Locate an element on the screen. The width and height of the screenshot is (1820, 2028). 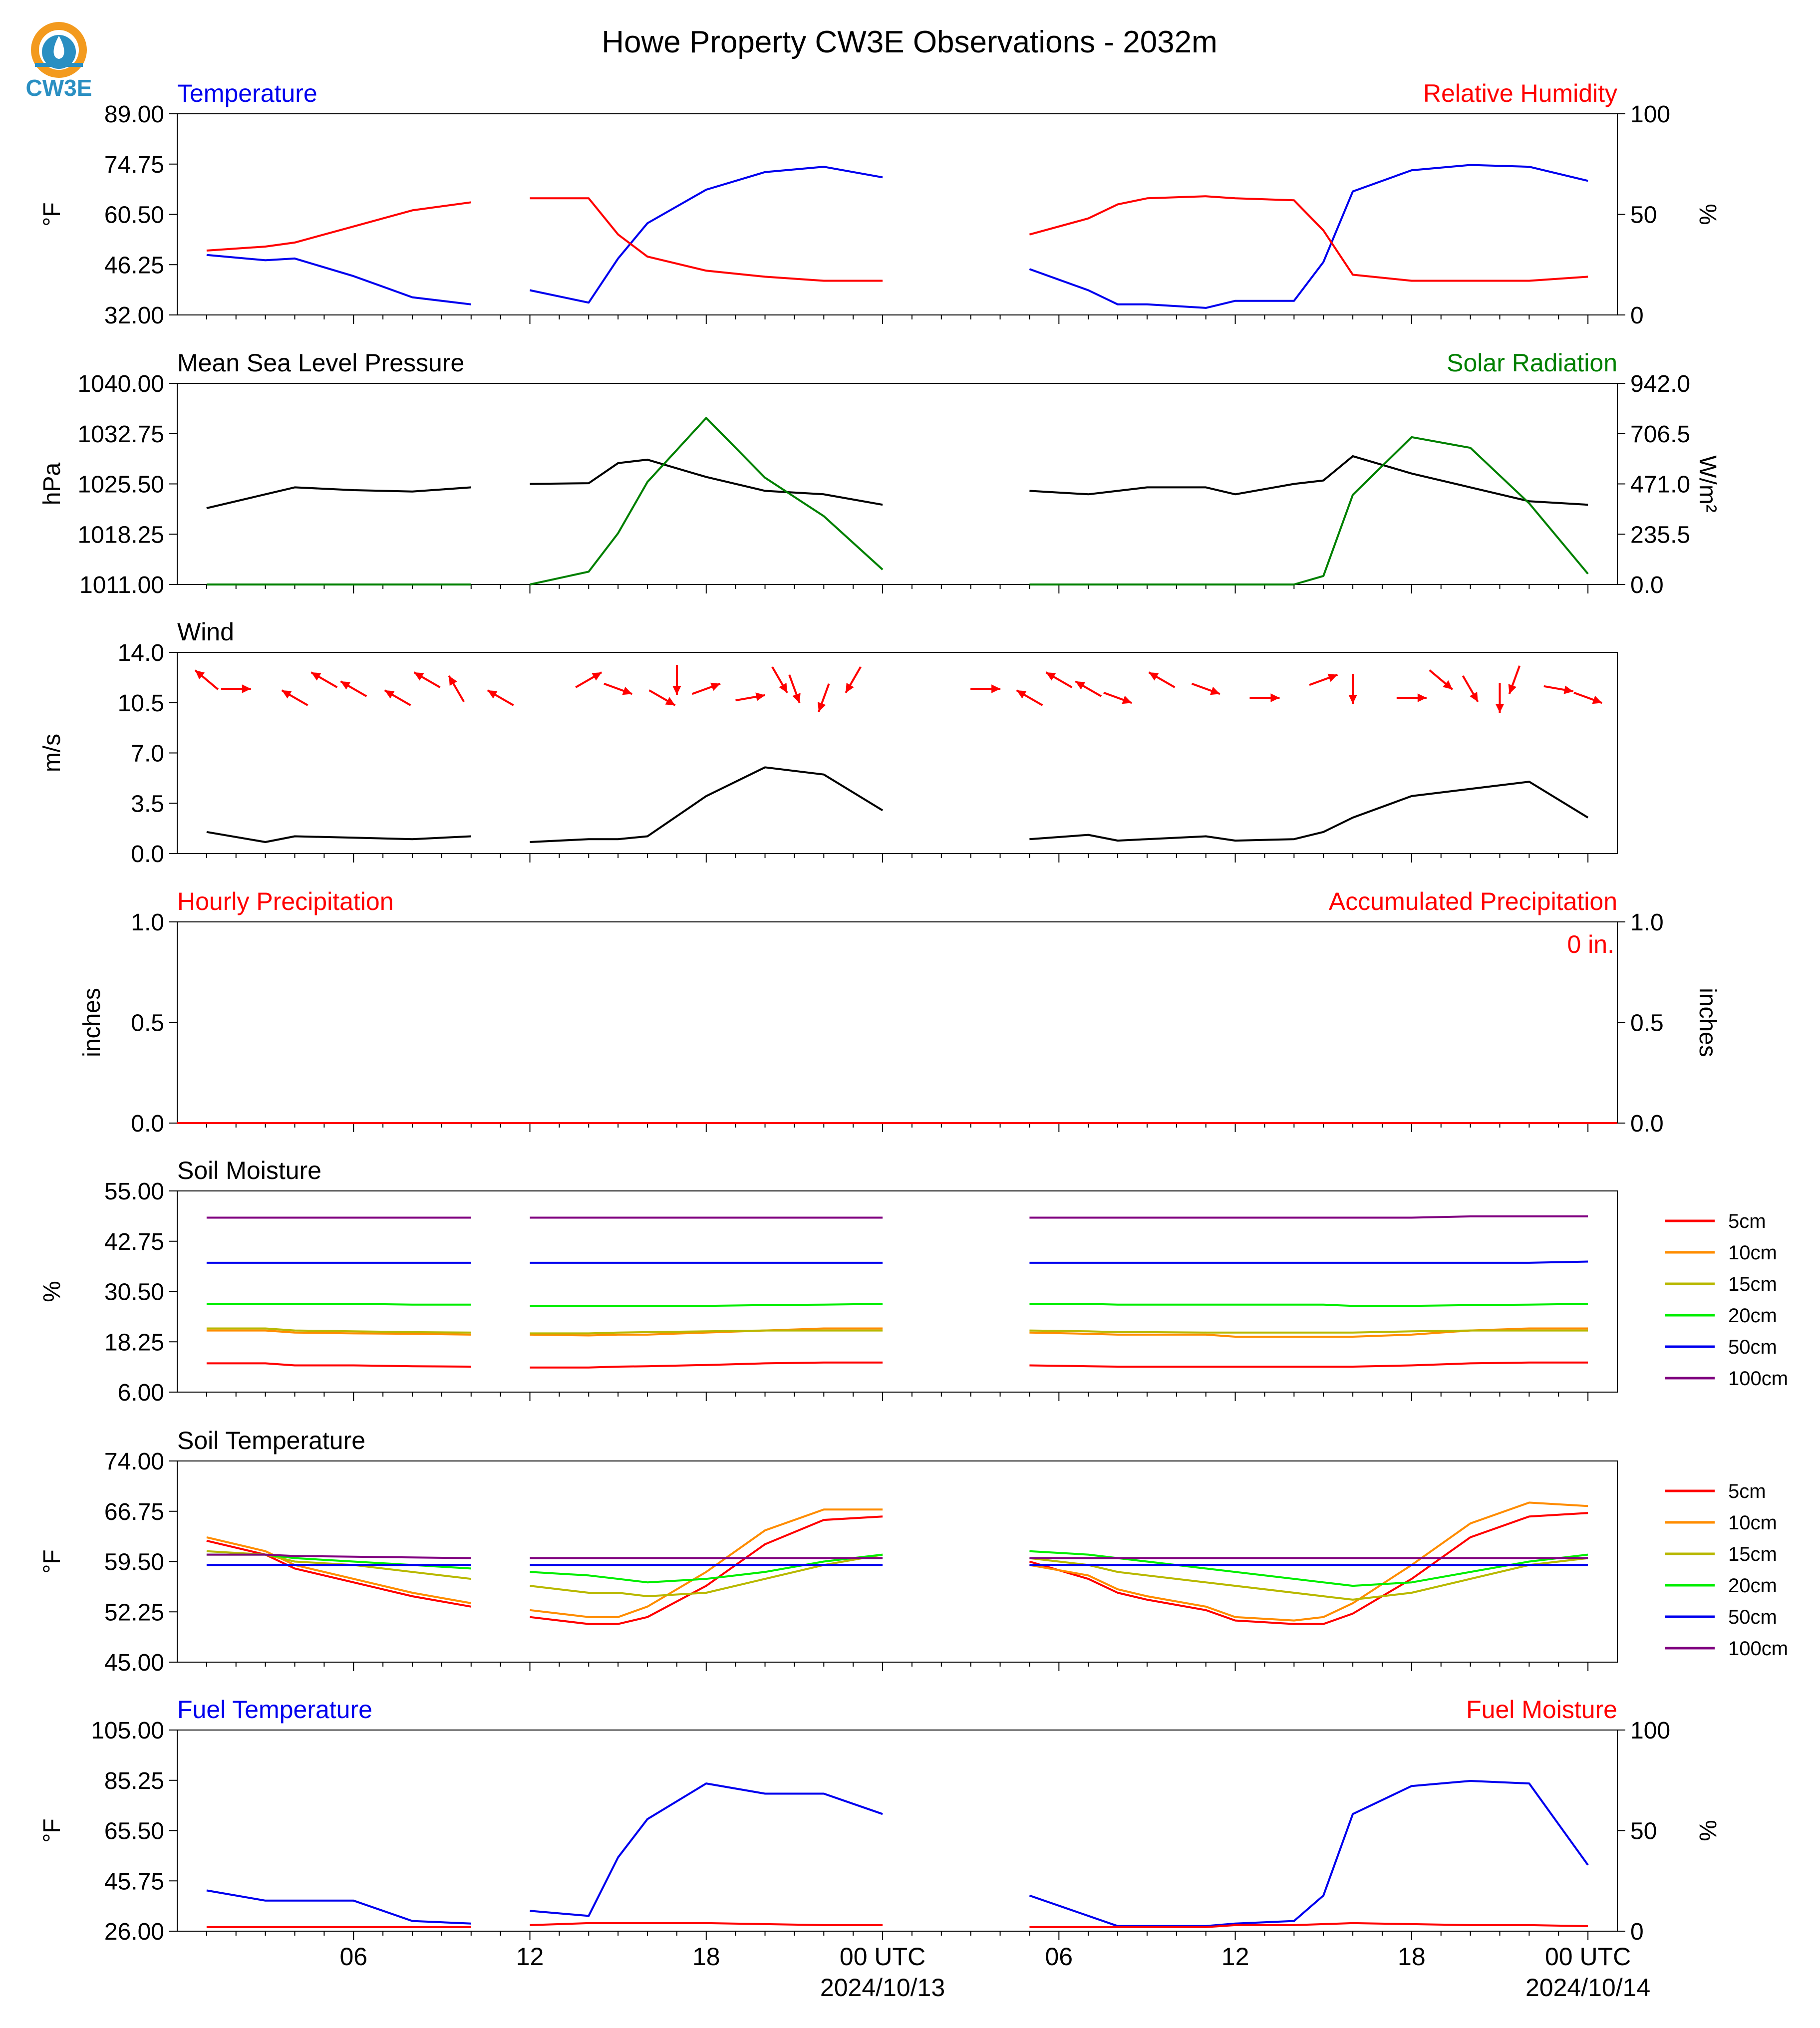
accumulated-precip-annotation: 0 in. is located at coordinates (1590, 944).